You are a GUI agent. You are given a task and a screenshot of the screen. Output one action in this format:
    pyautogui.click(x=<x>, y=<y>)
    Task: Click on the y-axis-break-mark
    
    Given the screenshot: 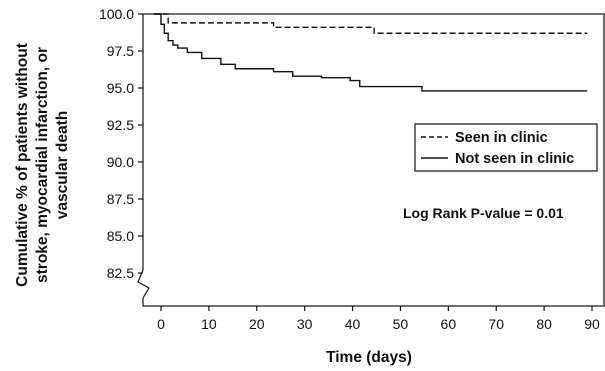 What is the action you would take?
    pyautogui.click(x=143, y=284)
    